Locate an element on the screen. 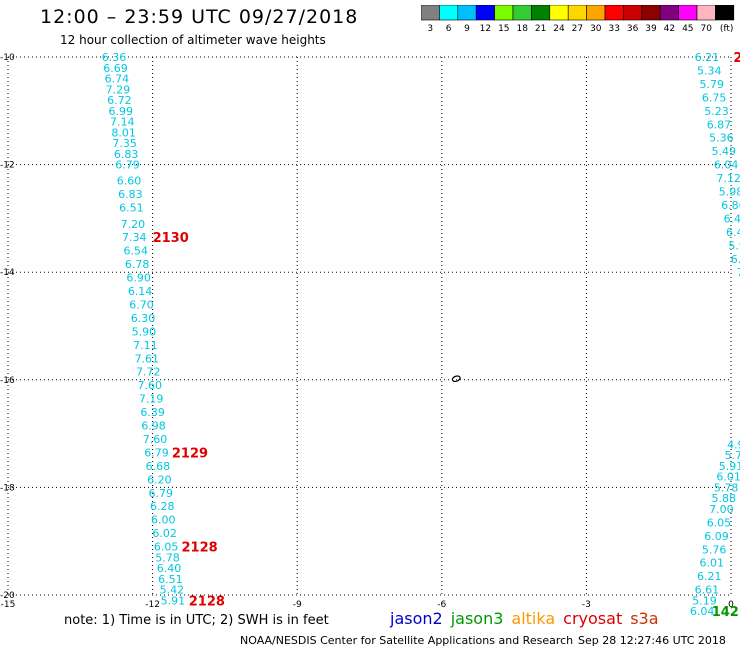  wave-height-value: 5.23 is located at coordinates (716, 111).